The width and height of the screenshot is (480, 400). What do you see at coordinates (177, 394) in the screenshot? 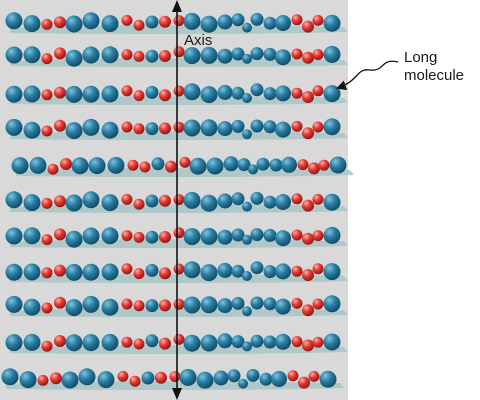
I see `axis-arrow-bottom` at bounding box center [177, 394].